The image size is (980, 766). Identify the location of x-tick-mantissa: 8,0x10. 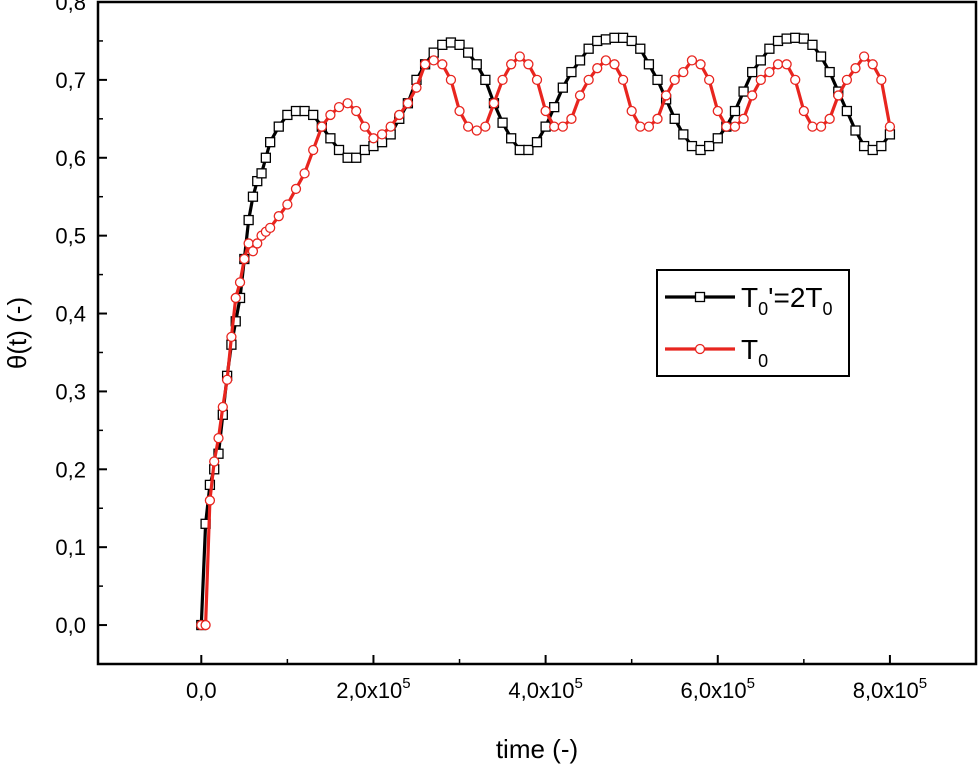
(886, 690).